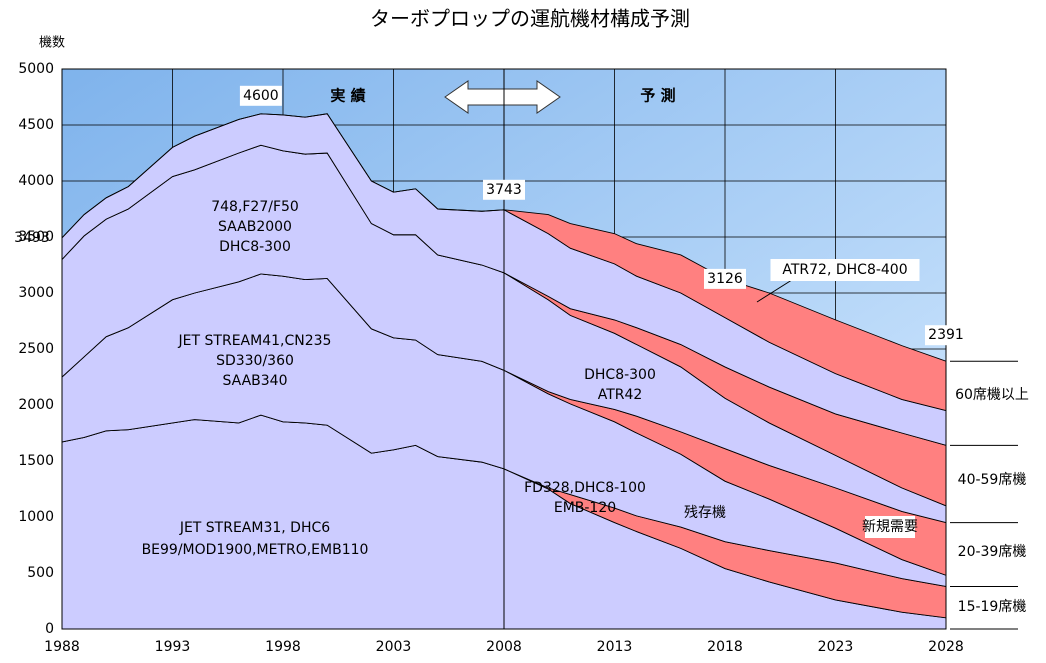  Describe the element at coordinates (255, 550) in the screenshot. I see `annotation: BE99/MOD1900,METRO,EMB110` at that location.